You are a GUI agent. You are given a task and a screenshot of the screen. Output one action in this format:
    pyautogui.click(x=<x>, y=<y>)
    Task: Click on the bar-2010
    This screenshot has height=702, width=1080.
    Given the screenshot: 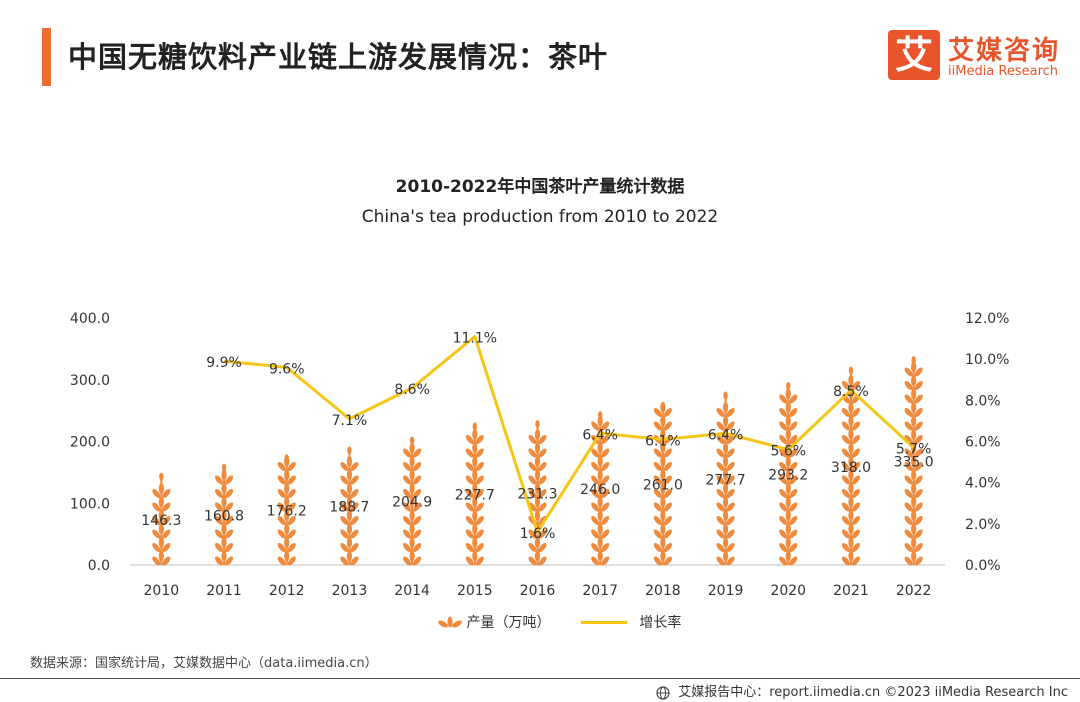 What is the action you would take?
    pyautogui.click(x=161, y=519)
    